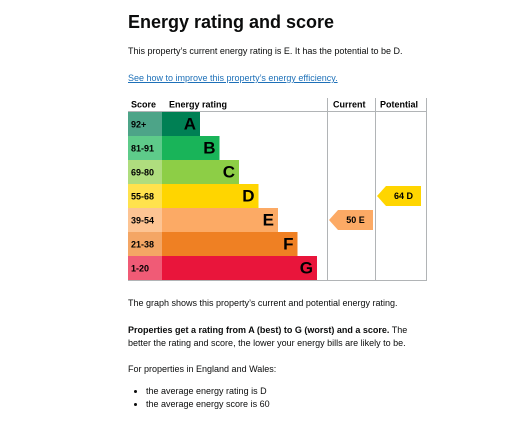 Image resolution: width=528 pixels, height=437 pixels. Describe the element at coordinates (231, 22) in the screenshot. I see `title: Energy rating and score` at that location.